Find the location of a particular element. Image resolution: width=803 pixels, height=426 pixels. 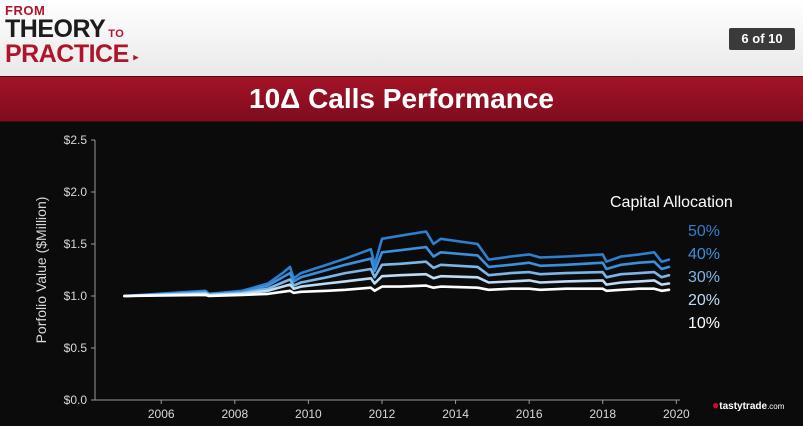

legend-item-50: 50% is located at coordinates (703, 231).